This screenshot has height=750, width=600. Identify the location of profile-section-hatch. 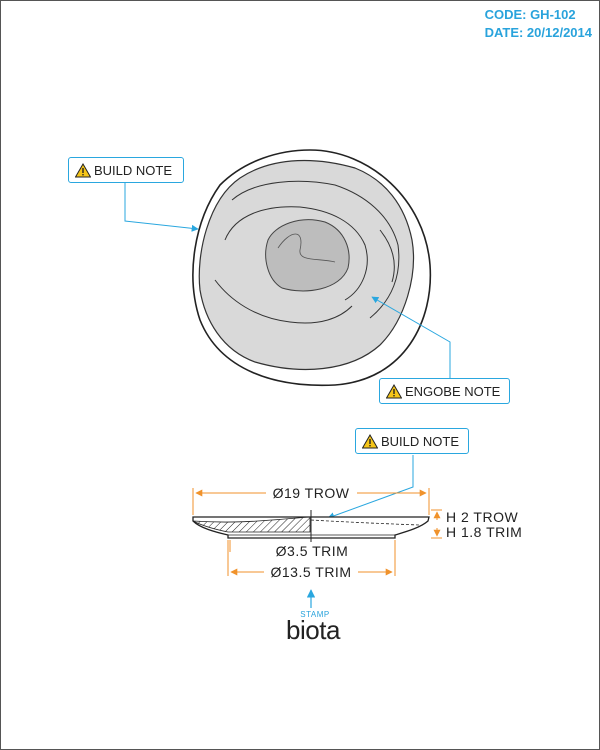
(251, 524).